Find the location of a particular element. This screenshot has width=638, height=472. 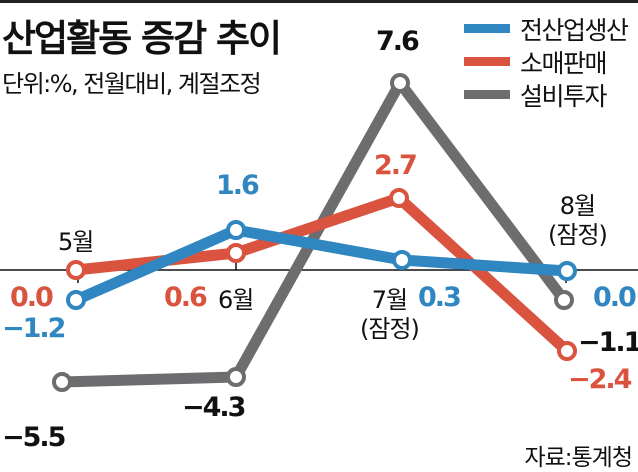

legend-swatch-red is located at coordinates (487, 61).